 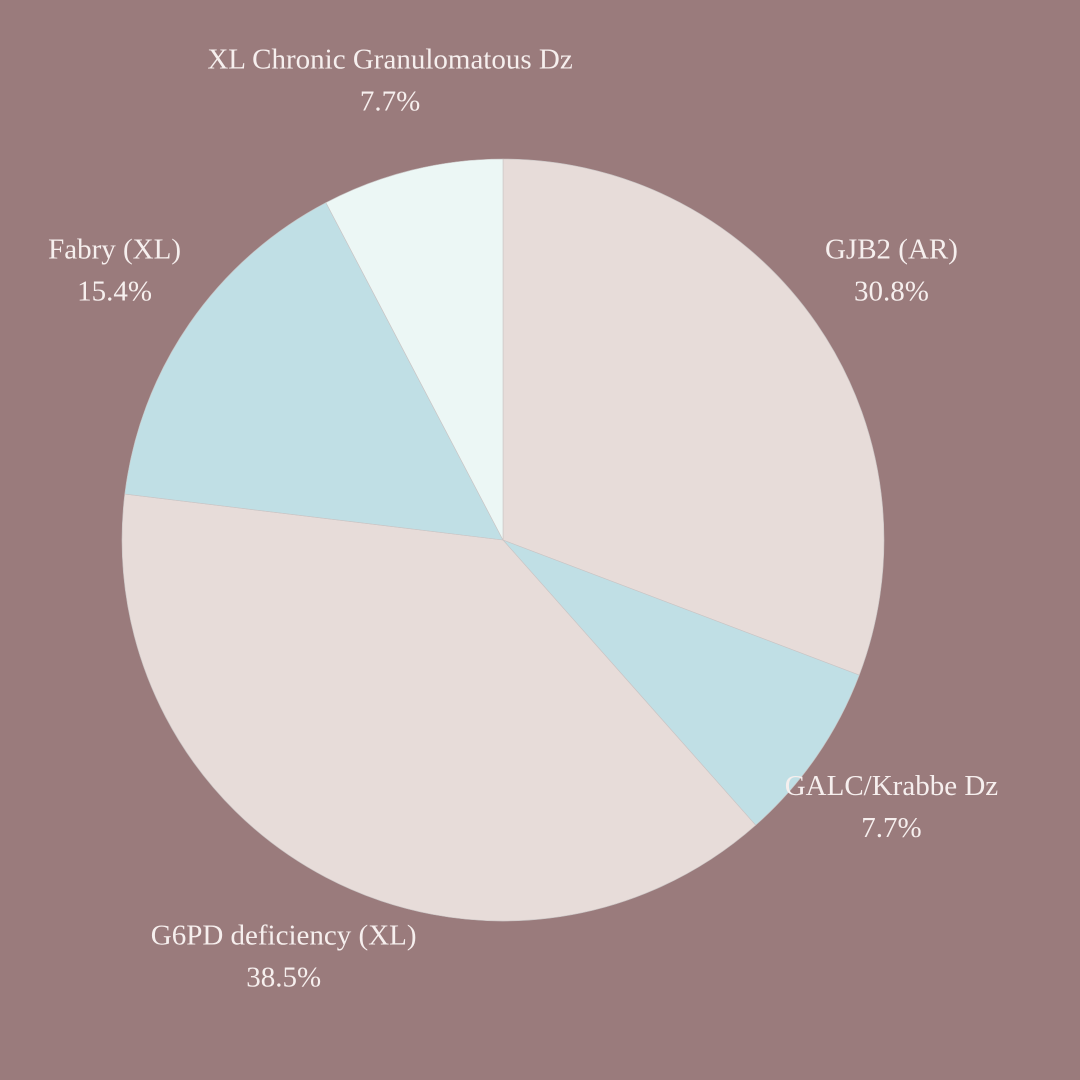 I want to click on slice-value-label: 15.4%, so click(x=114, y=292).